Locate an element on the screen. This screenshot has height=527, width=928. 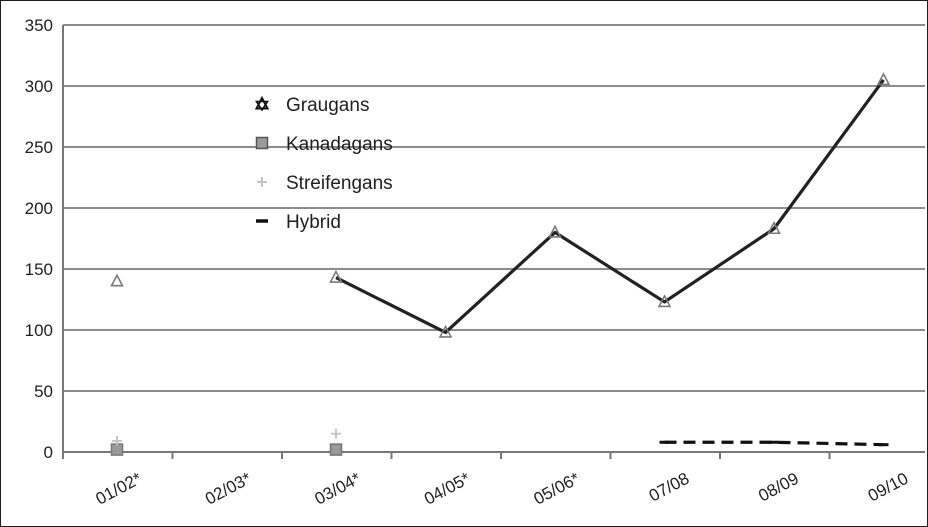
y-tick-label: 100 is located at coordinates (39, 330).